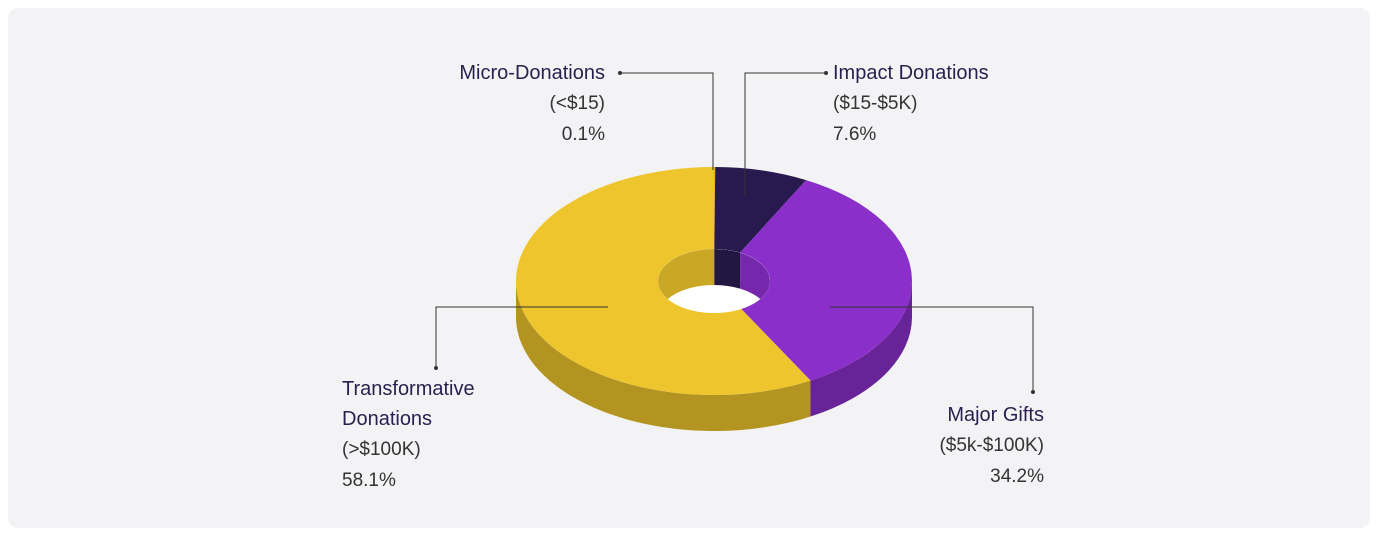  Describe the element at coordinates (437, 435) in the screenshot. I see `label-transformative: Transformative Donations (>$100K) 58.1%` at that location.